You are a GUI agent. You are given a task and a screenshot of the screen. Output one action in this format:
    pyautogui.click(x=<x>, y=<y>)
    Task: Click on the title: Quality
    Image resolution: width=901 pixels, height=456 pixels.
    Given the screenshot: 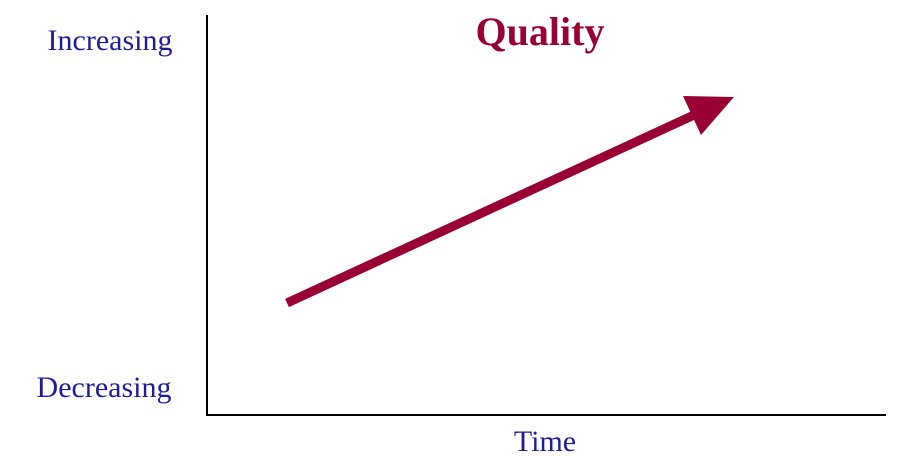 What is the action you would take?
    pyautogui.click(x=540, y=31)
    